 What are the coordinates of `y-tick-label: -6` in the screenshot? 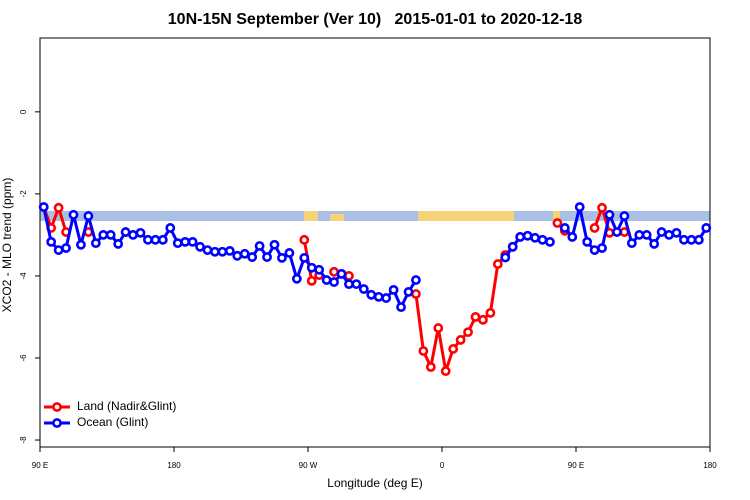 It's located at (23, 358).